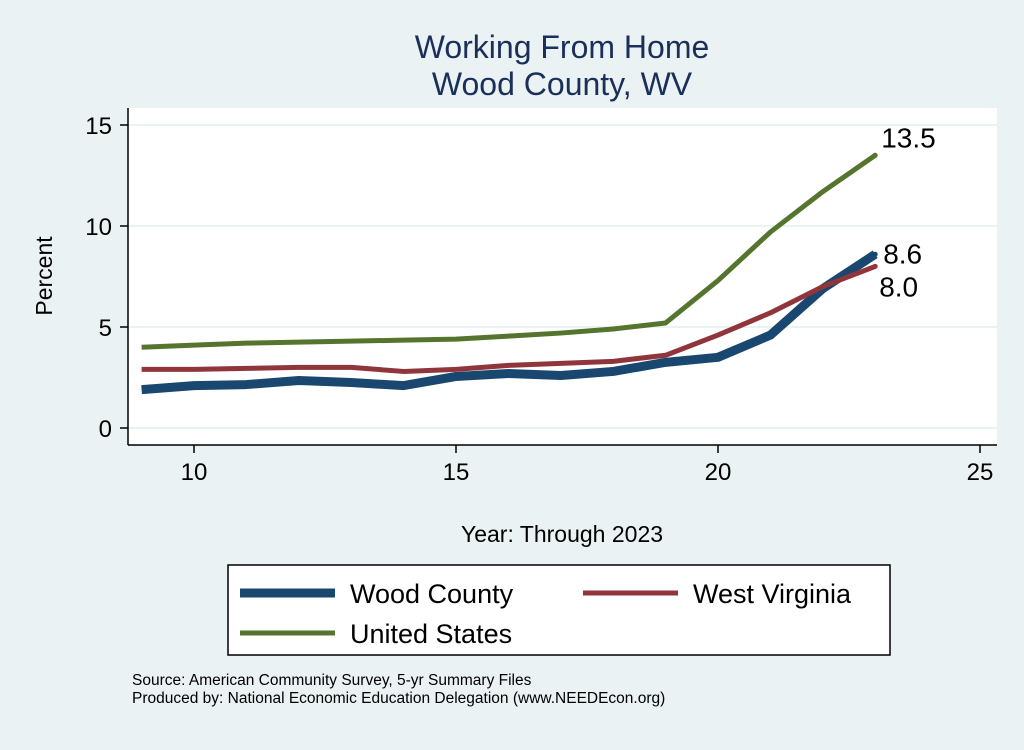 This screenshot has width=1024, height=750. What do you see at coordinates (432, 594) in the screenshot?
I see `legend-label: Wood County` at bounding box center [432, 594].